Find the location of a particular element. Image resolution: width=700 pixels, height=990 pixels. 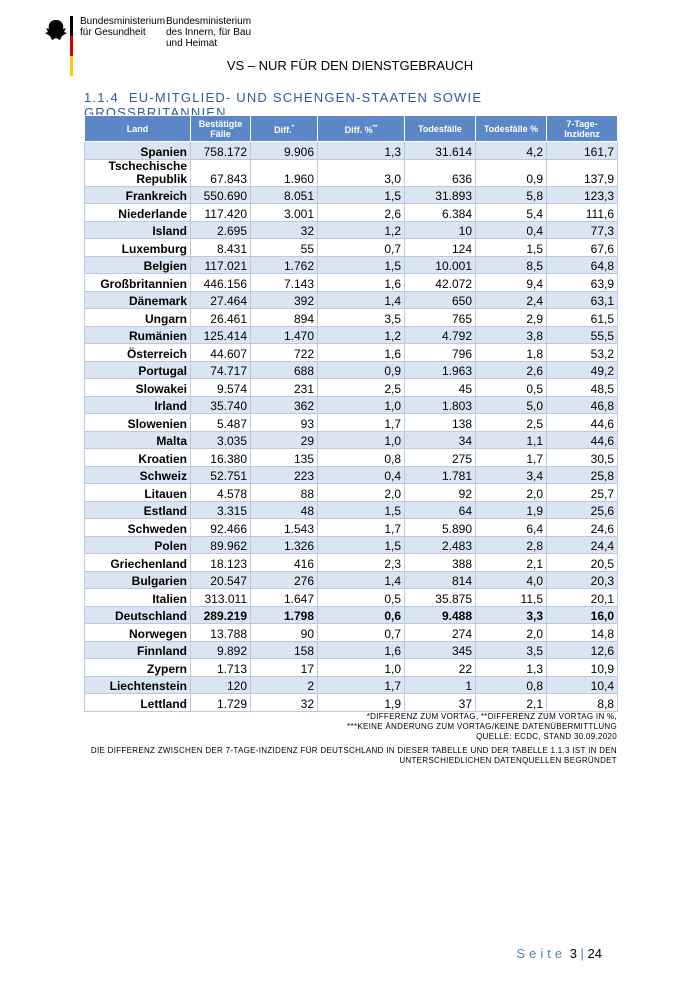

logo-left: Bundesministerium für Gesundheit is located at coordinates (122, 27).